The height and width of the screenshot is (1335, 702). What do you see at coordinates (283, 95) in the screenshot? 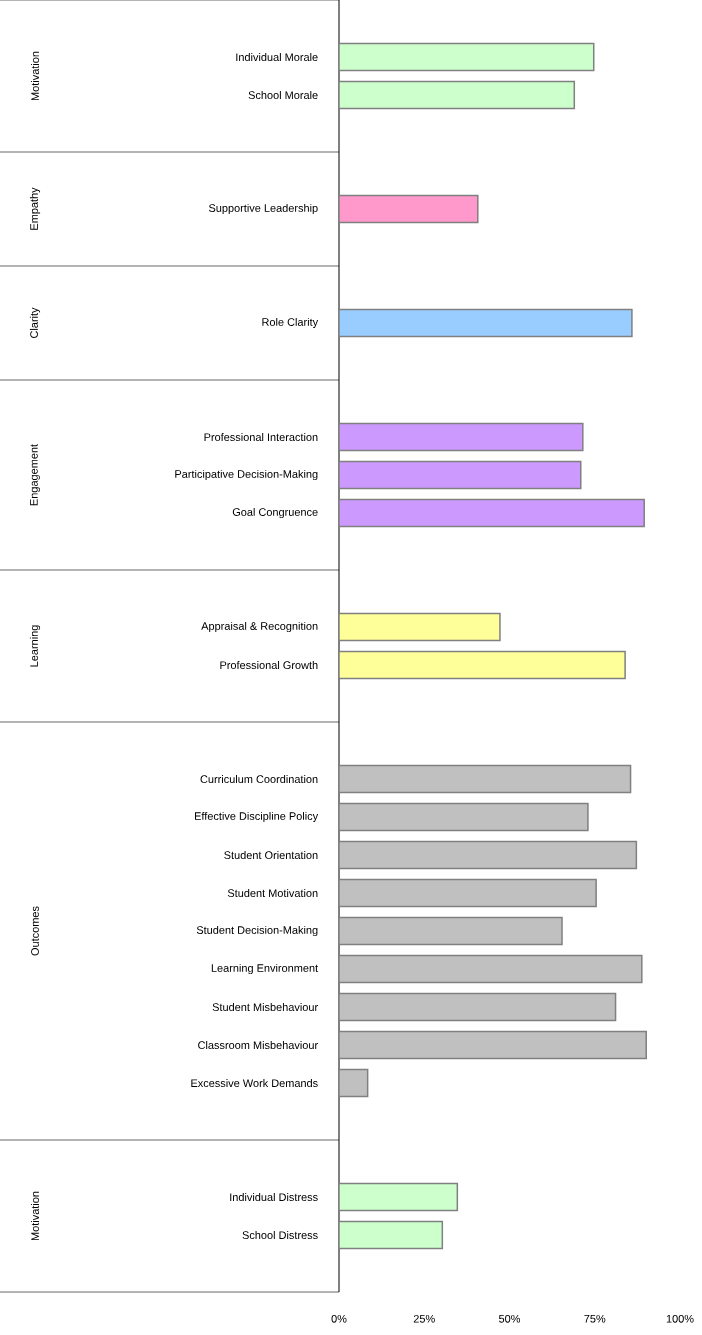
I see `y-tick-label: School Morale` at bounding box center [283, 95].